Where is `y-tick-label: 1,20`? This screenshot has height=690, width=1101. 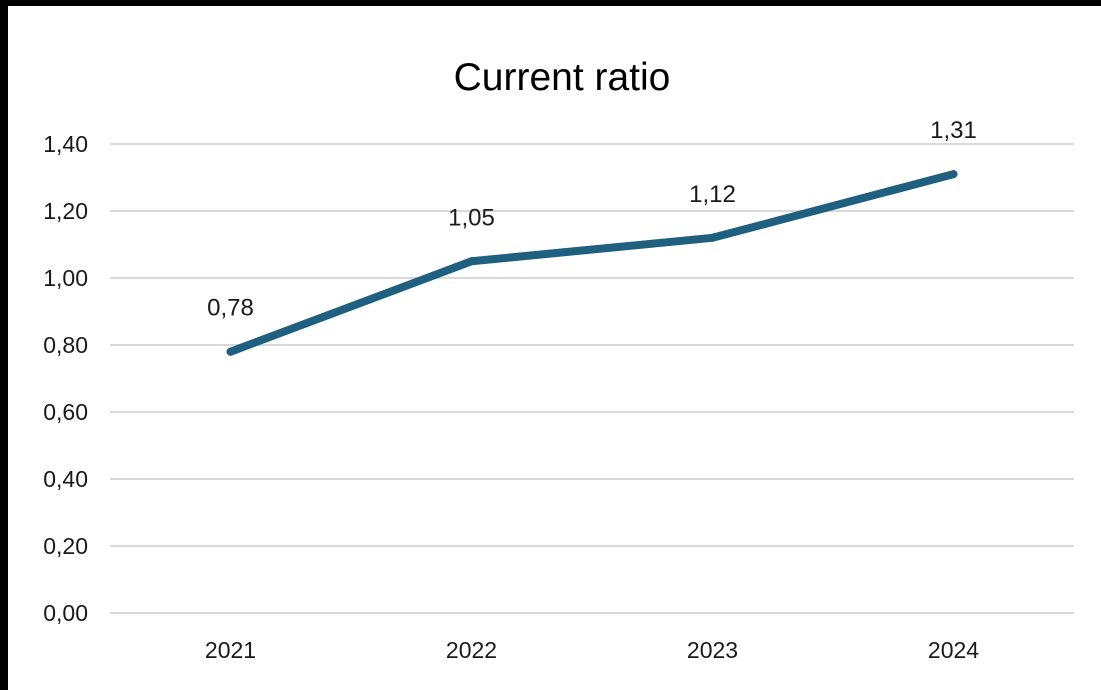
y-tick-label: 1,20 is located at coordinates (65, 211).